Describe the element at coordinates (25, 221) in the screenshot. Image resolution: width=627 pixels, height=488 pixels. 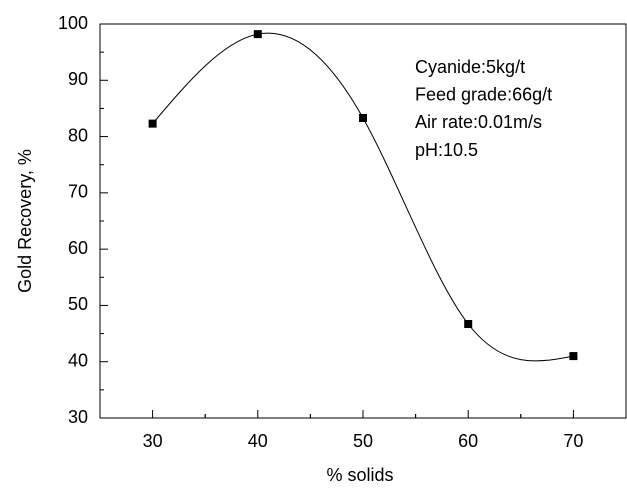
I see `y-axis-label: Gold Recovery, %` at that location.